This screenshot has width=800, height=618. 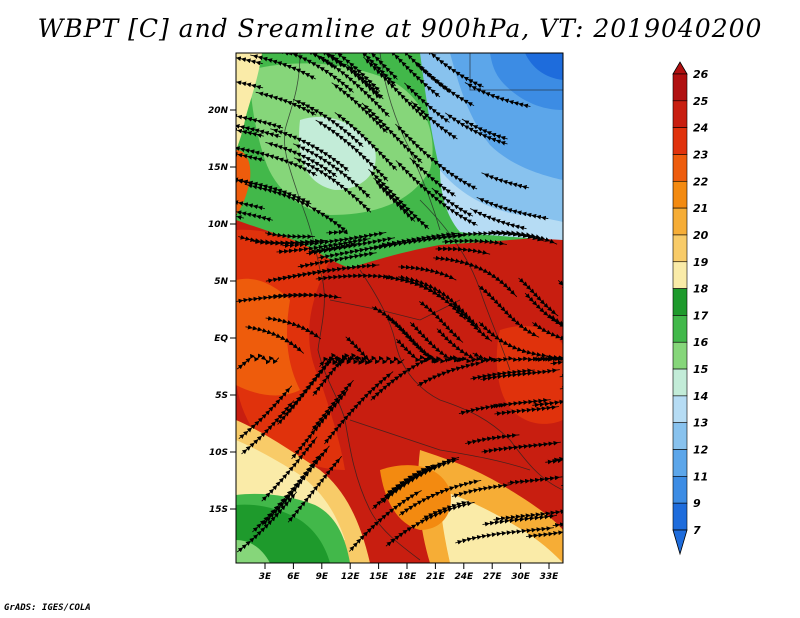 I want to click on longitude-axis: 3E 6E 9E 12E 15E 18E 21E 24E 27E 30E 33E, so click(x=409, y=572).